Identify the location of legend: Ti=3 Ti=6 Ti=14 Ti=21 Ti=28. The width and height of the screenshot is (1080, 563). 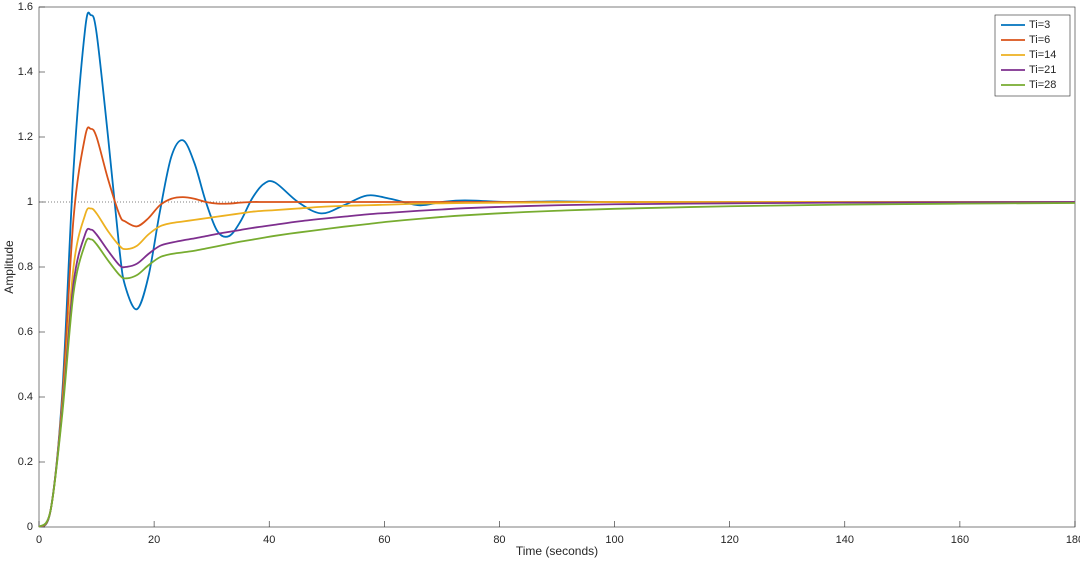
(1032, 55).